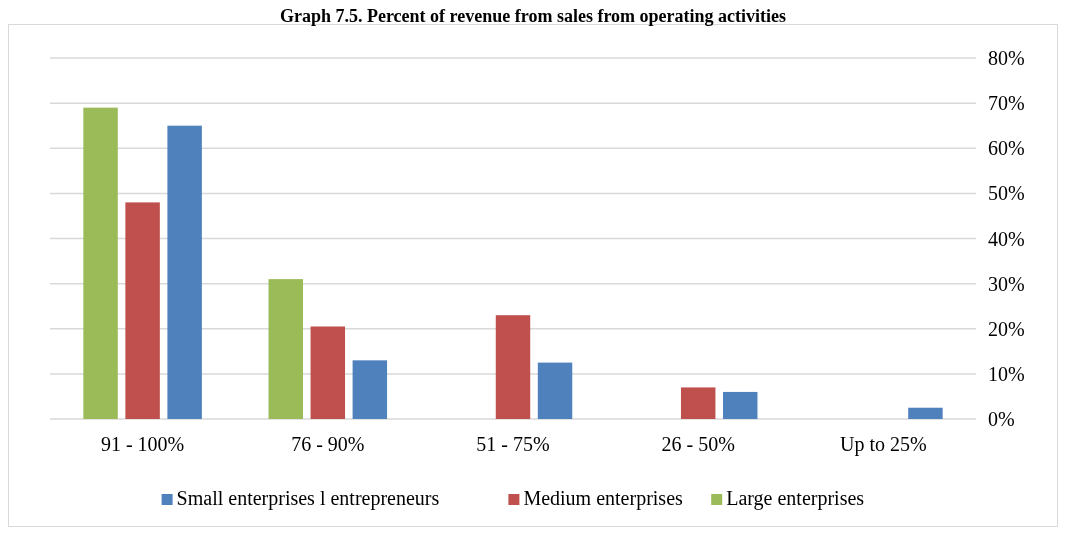  I want to click on legend-label: Small enterprises l entrepreneurs, so click(308, 498).